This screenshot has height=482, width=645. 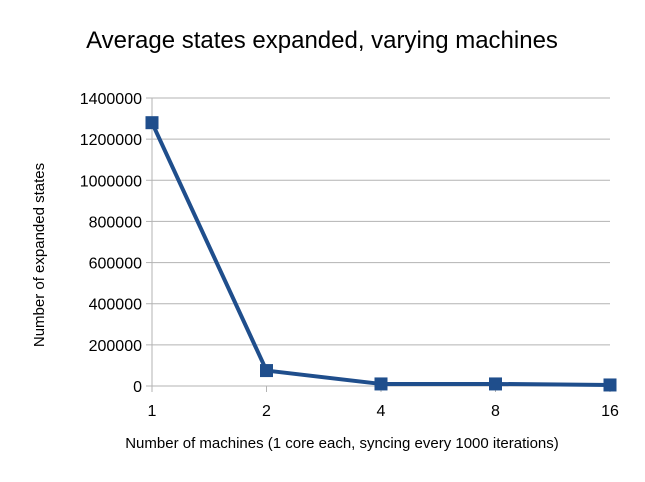 What do you see at coordinates (111, 181) in the screenshot?
I see `y-tick-label: 1000000` at bounding box center [111, 181].